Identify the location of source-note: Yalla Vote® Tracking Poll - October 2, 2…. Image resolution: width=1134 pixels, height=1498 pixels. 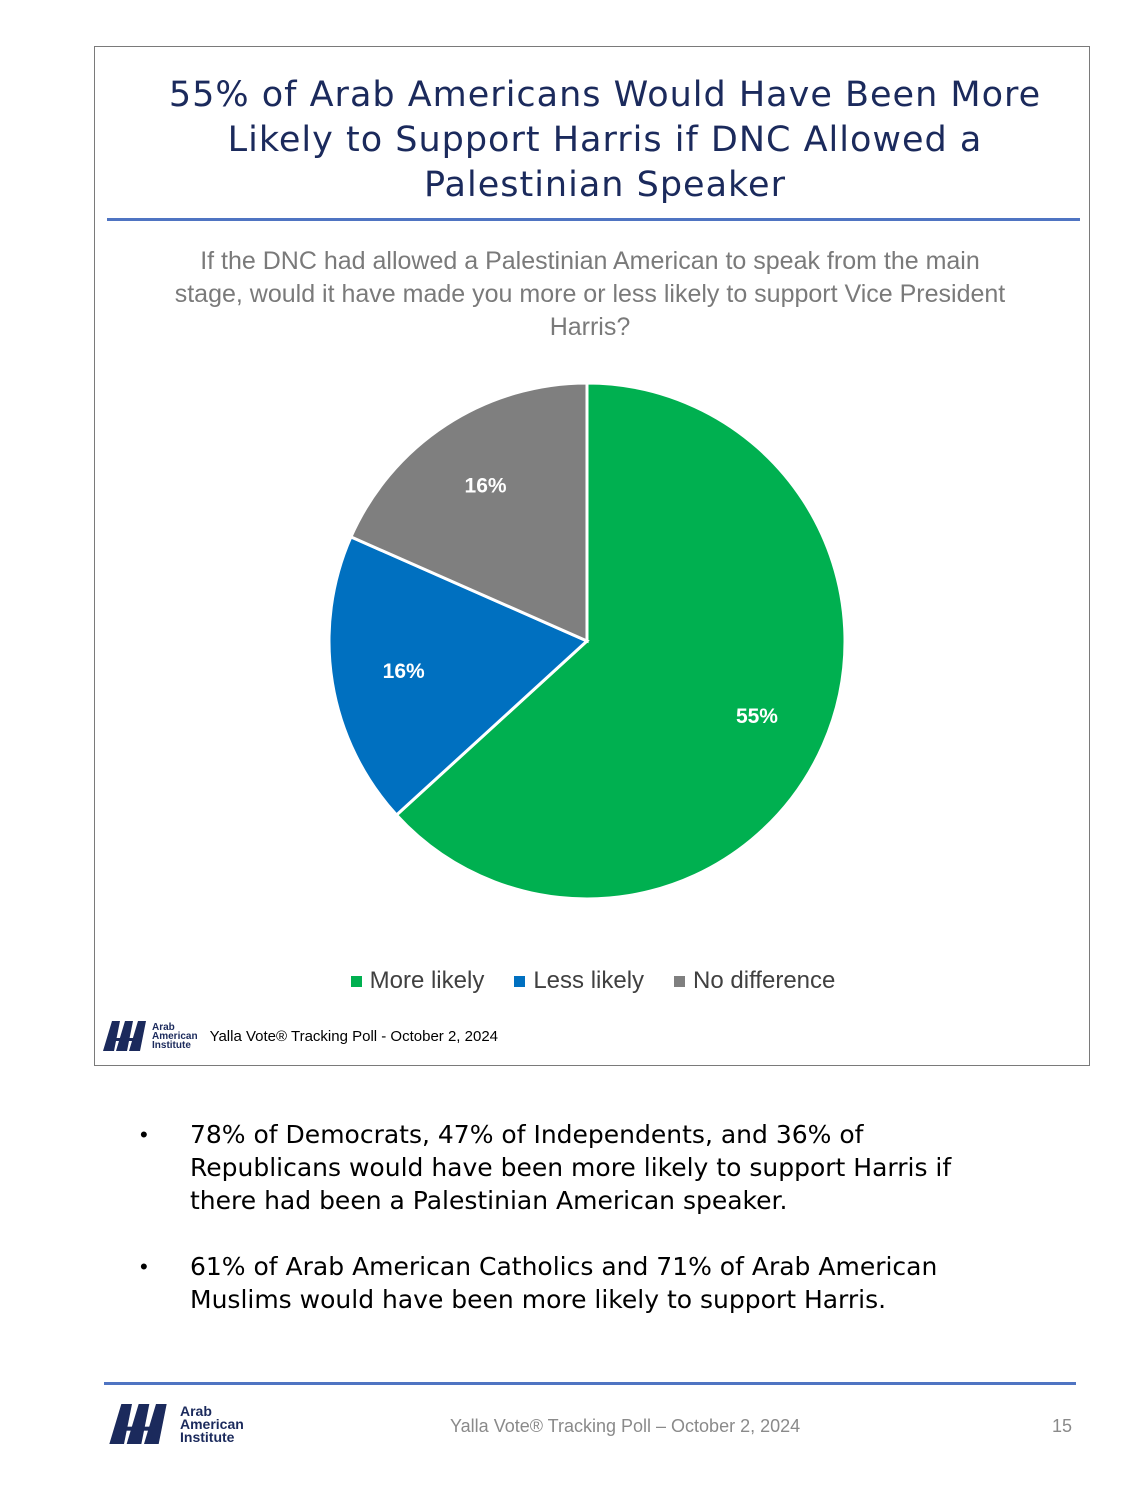
(354, 1036).